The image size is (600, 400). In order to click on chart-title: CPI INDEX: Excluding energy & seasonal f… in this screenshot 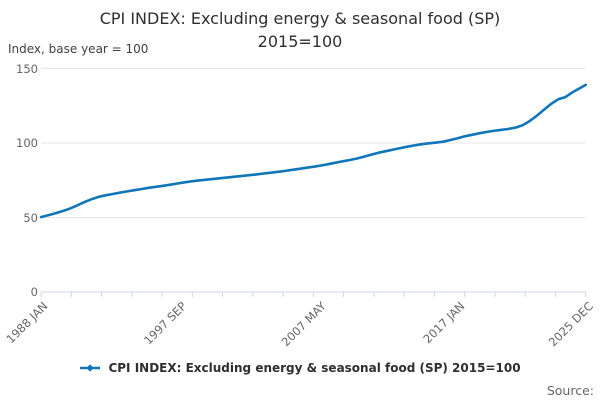, I will do `click(300, 30)`.